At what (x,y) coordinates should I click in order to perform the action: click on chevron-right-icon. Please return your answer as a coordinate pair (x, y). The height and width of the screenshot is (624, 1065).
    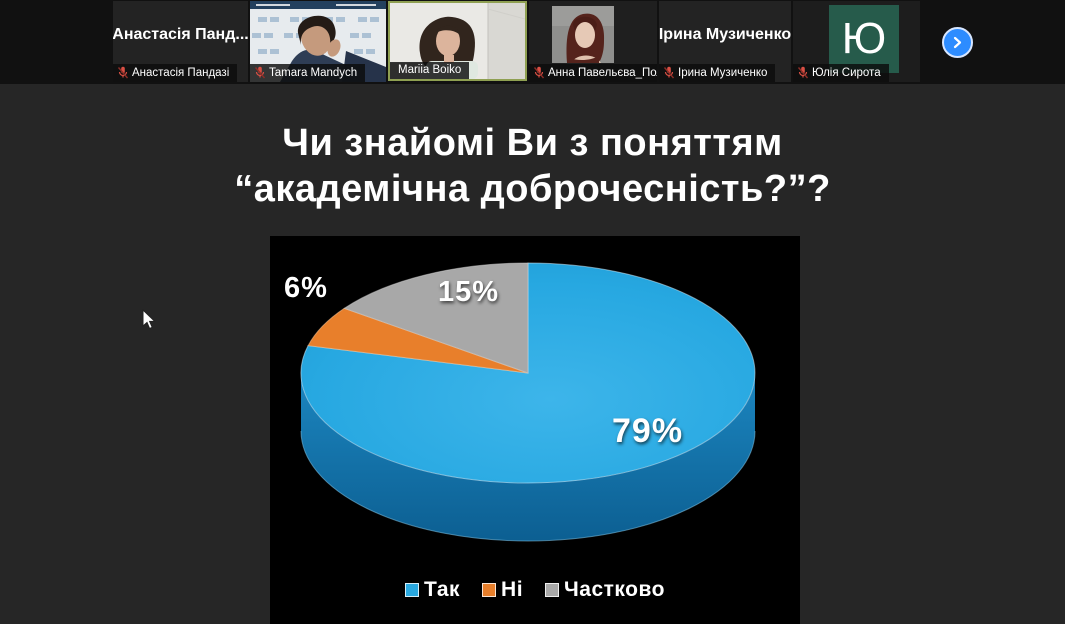
    Looking at the image, I should click on (957, 42).